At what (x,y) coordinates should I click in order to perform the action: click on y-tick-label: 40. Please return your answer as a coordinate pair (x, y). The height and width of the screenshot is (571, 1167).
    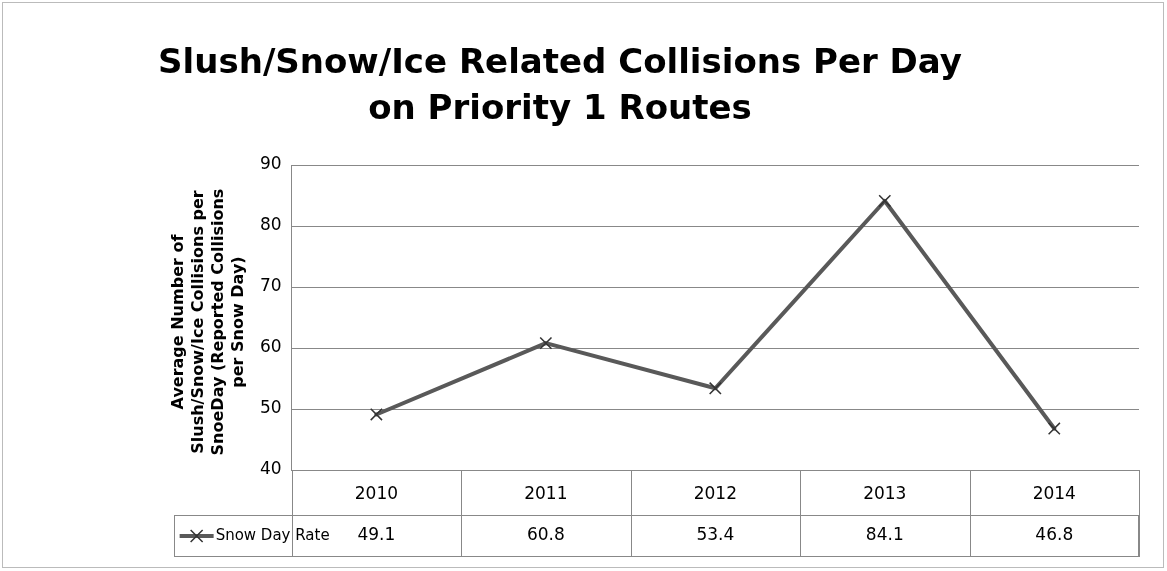
    Looking at the image, I should click on (270, 468).